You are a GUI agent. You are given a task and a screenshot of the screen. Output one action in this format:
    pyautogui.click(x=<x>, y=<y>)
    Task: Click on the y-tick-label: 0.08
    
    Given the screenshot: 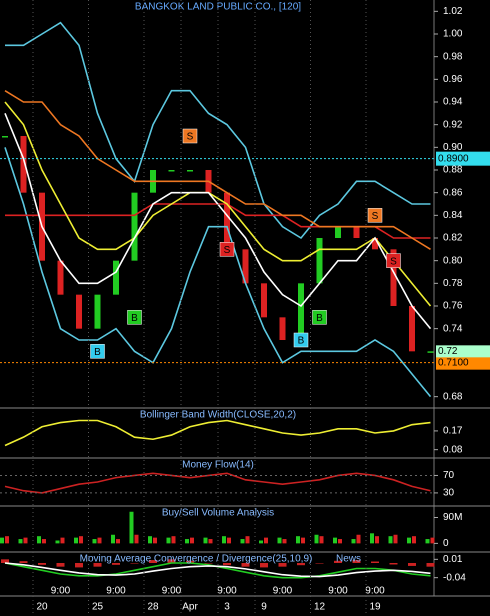 What is the action you would take?
    pyautogui.click(x=453, y=449)
    